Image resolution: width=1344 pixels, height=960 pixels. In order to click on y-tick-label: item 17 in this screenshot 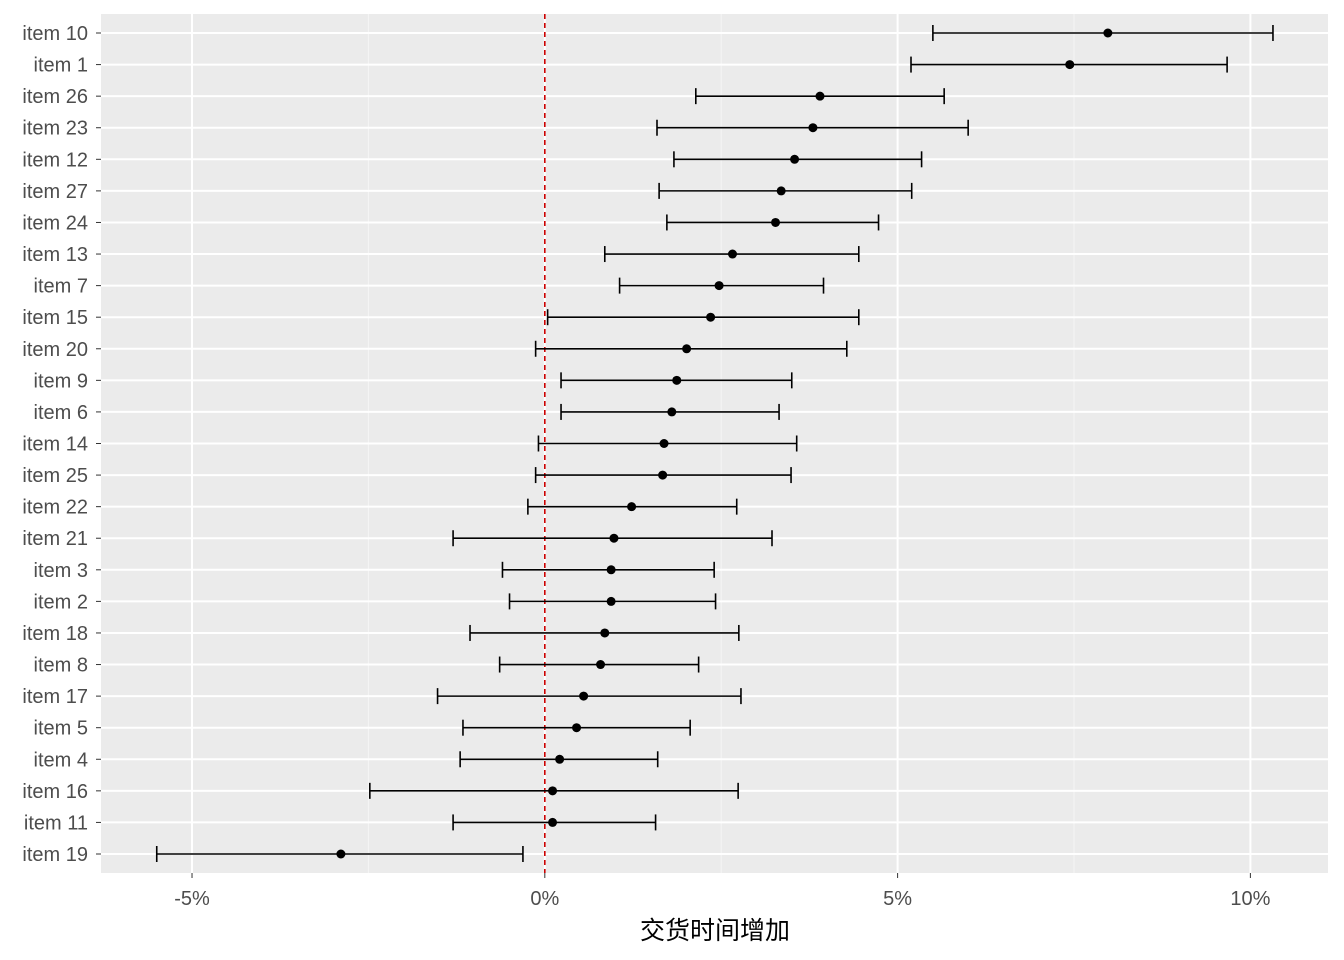, I will do `click(55, 697)`.